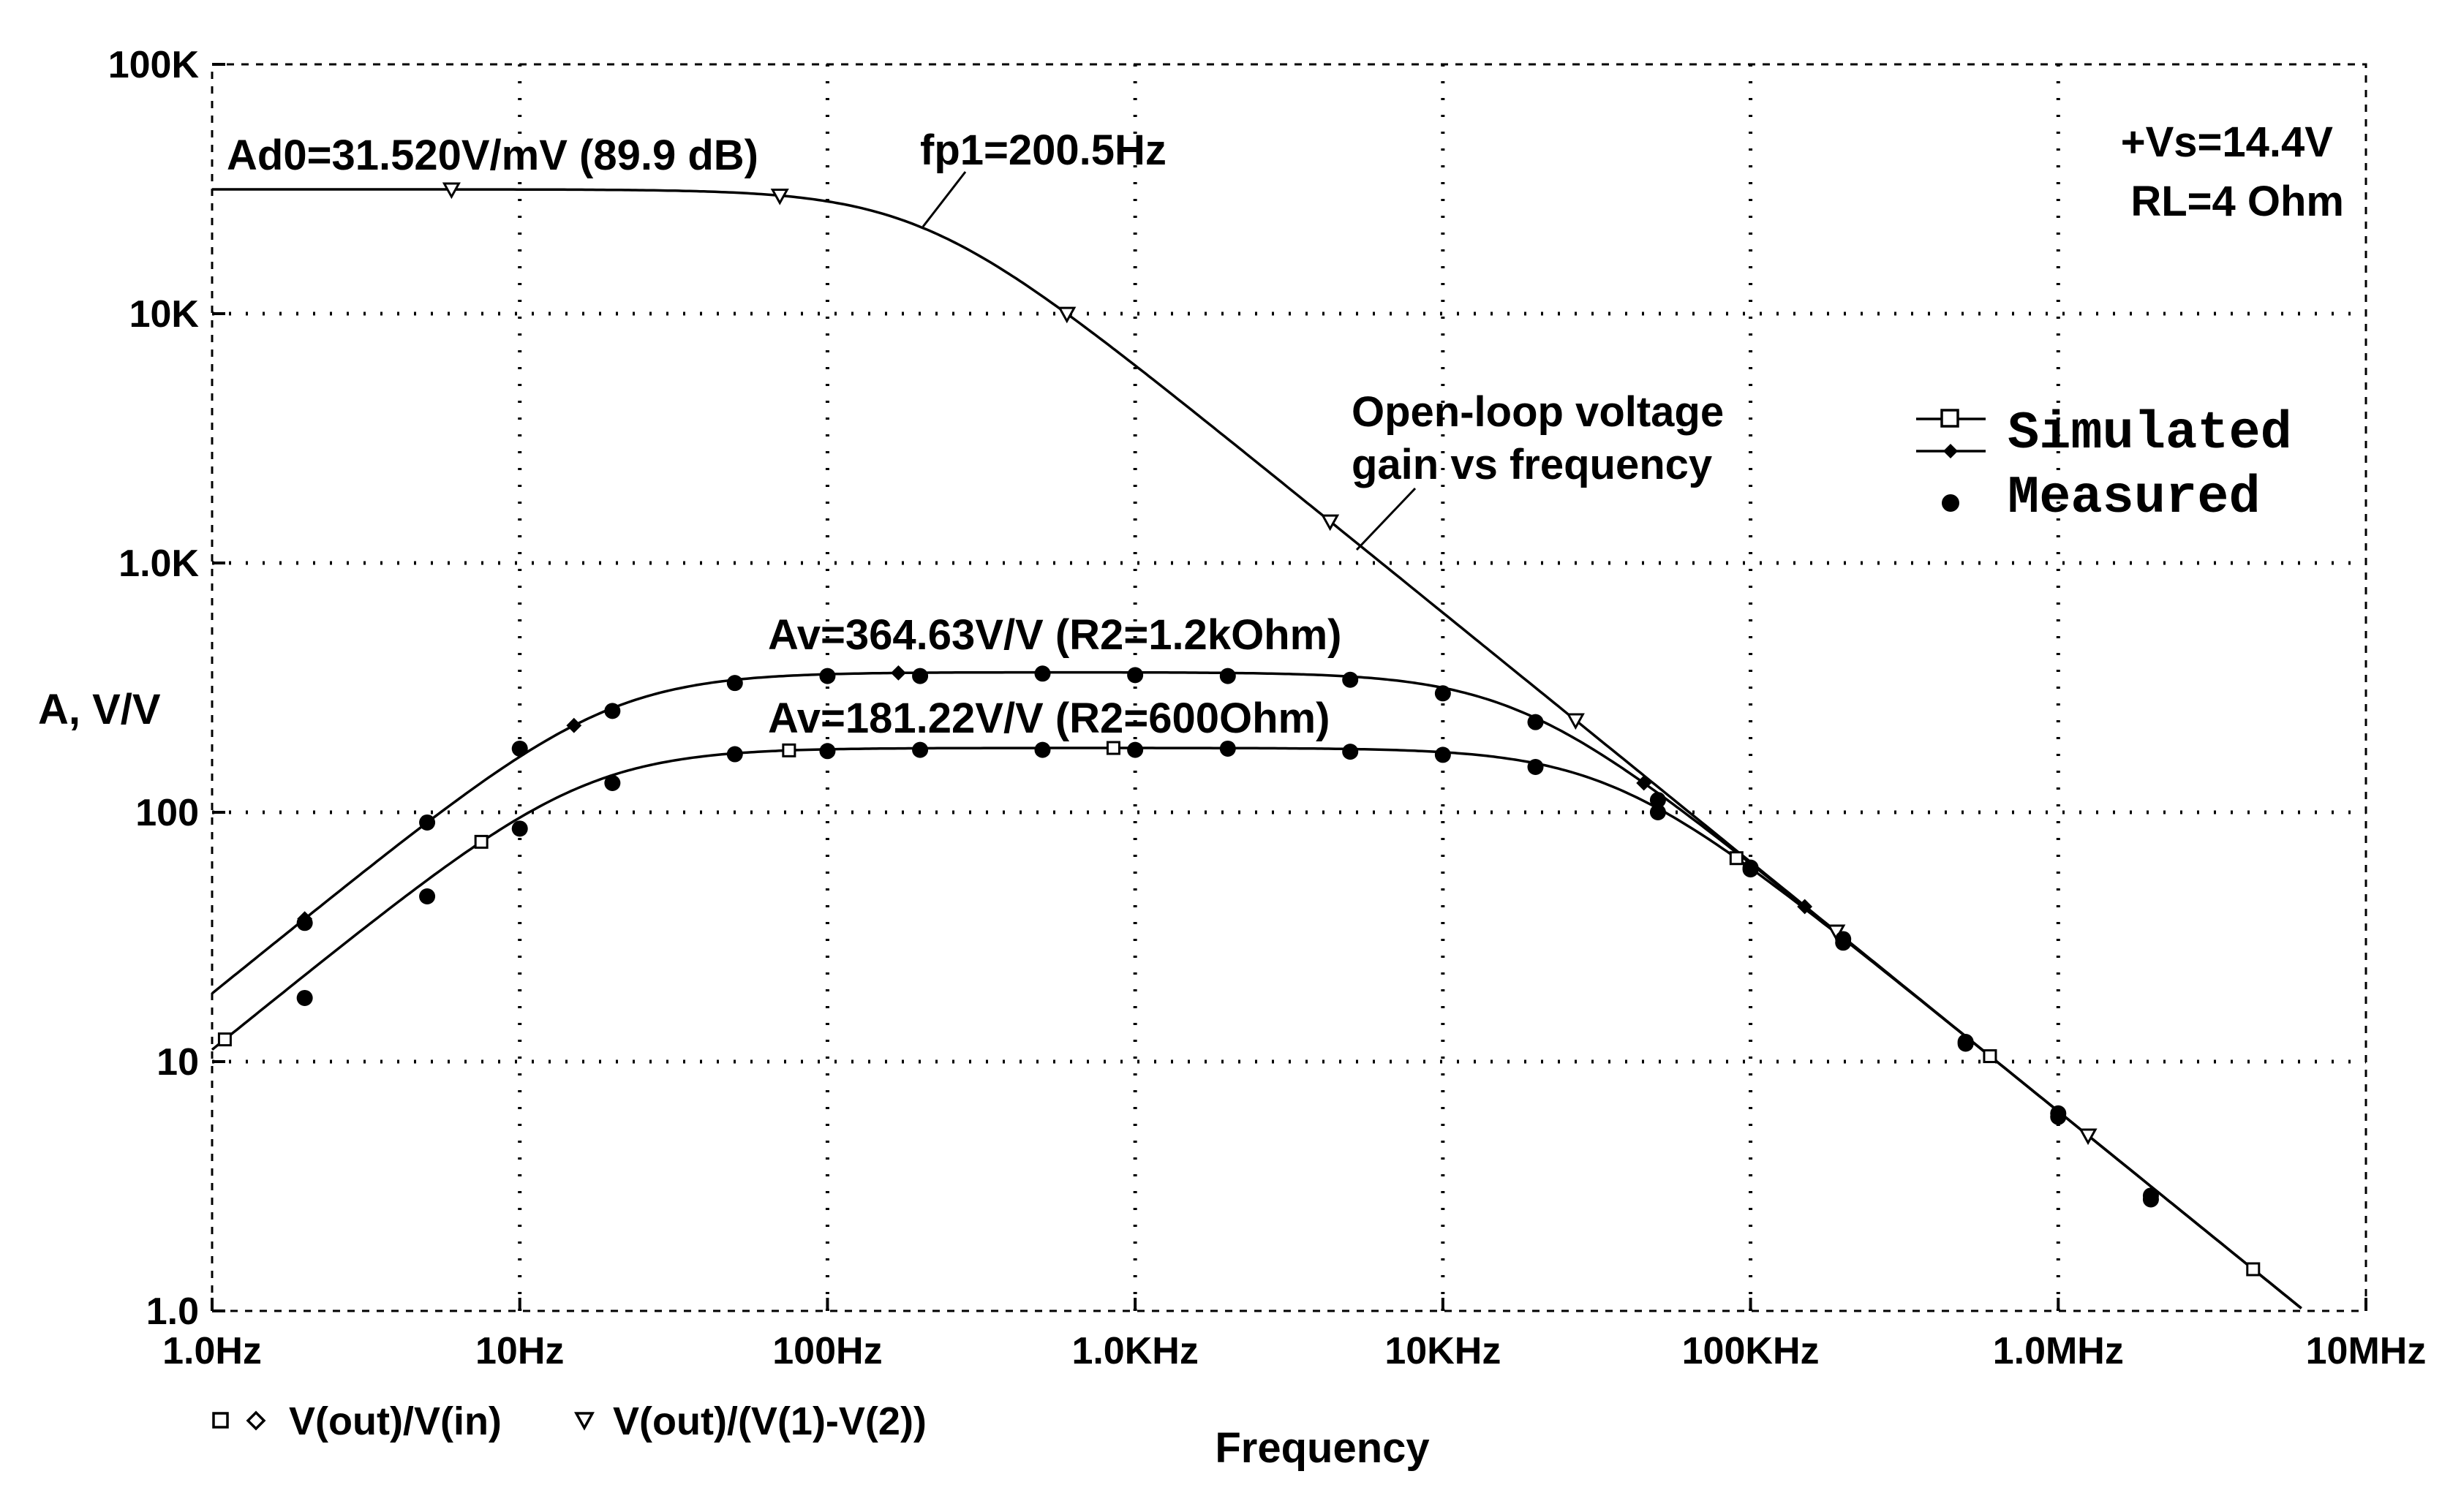 Image resolution: width=2442 pixels, height=1512 pixels. I want to click on x-tick-label: 1.0Hz, so click(212, 1351).